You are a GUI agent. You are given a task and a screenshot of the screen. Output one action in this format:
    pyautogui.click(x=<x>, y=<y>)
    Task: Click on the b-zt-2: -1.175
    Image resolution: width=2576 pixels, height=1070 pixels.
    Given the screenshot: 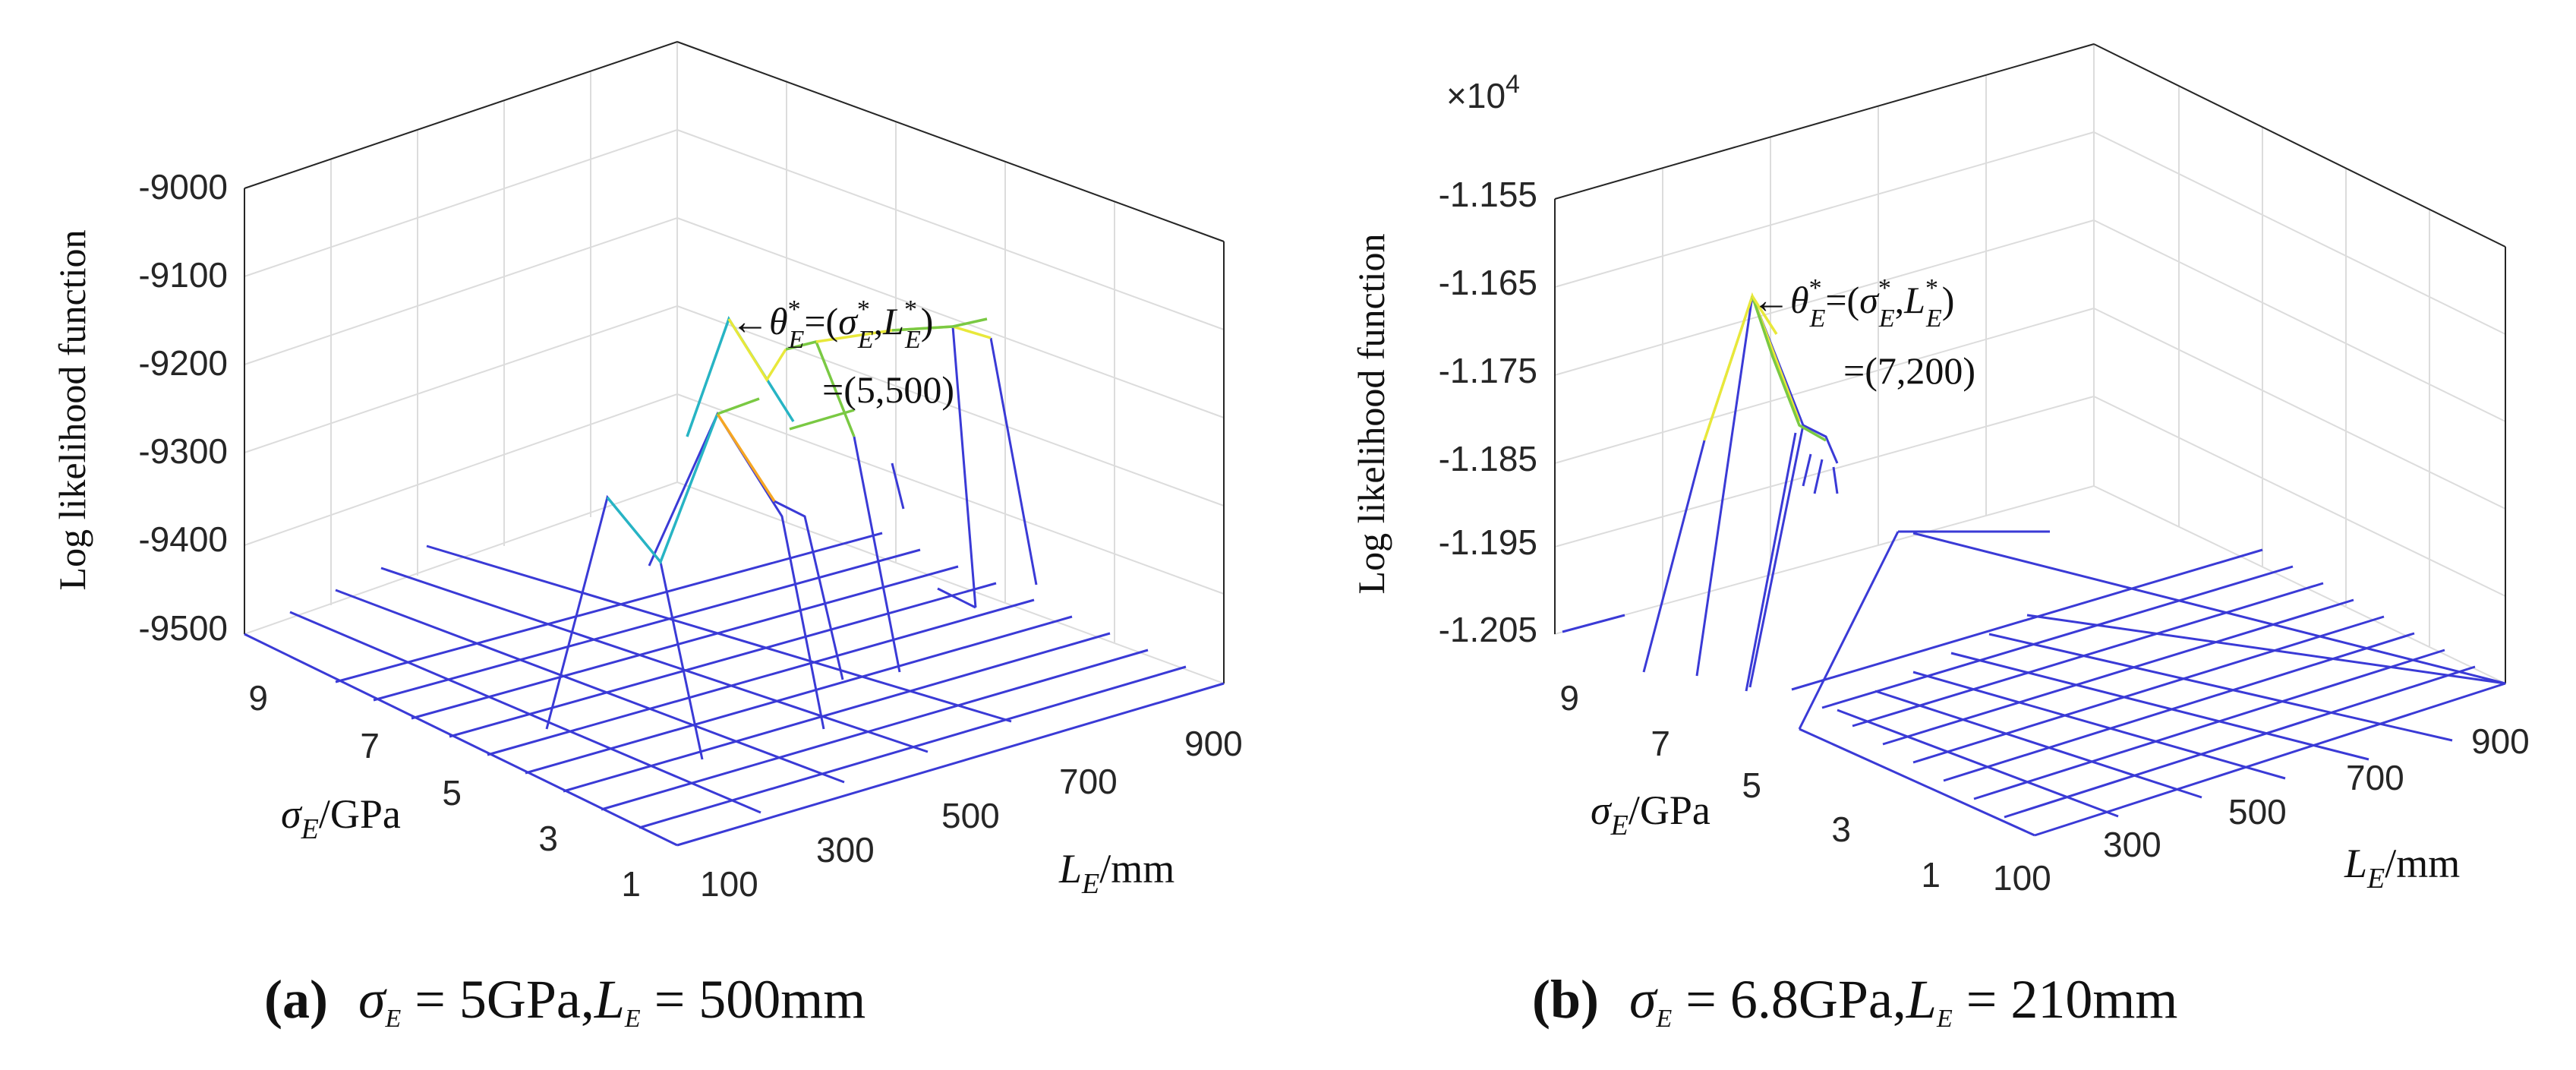 What is the action you would take?
    pyautogui.click(x=1488, y=370)
    